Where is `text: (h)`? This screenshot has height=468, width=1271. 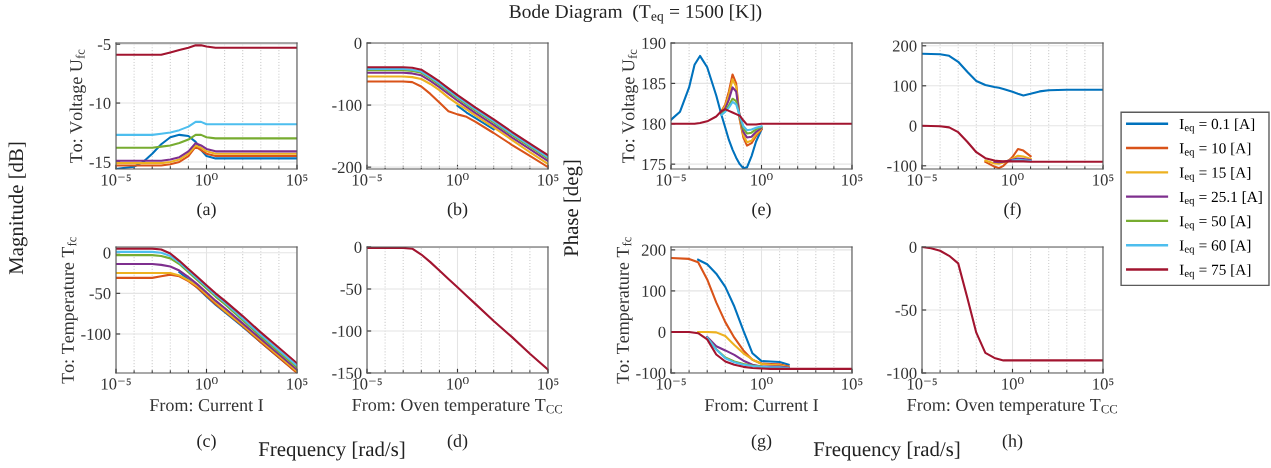
text: (h) is located at coordinates (1012, 442).